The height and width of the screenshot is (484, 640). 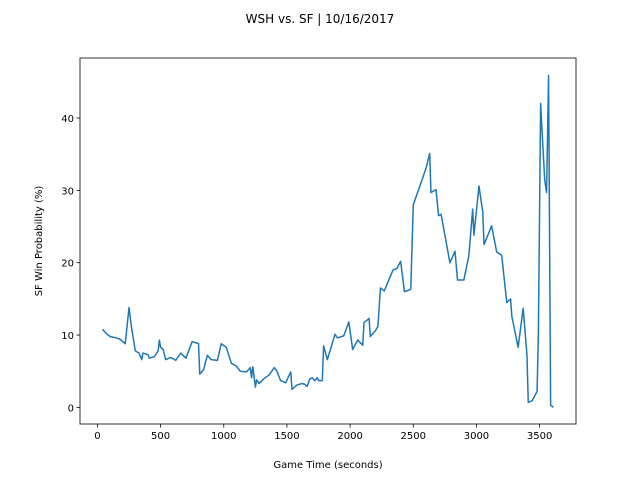 I want to click on x-tick-label: 500, so click(x=160, y=436).